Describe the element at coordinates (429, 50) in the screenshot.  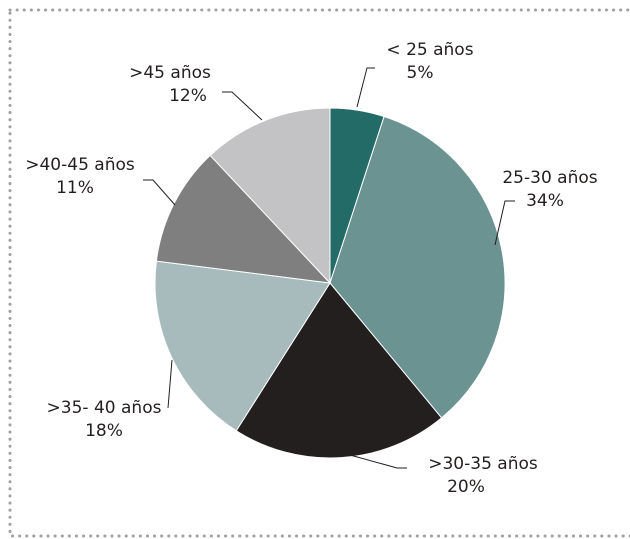
I see `slice-label: < 25 años` at that location.